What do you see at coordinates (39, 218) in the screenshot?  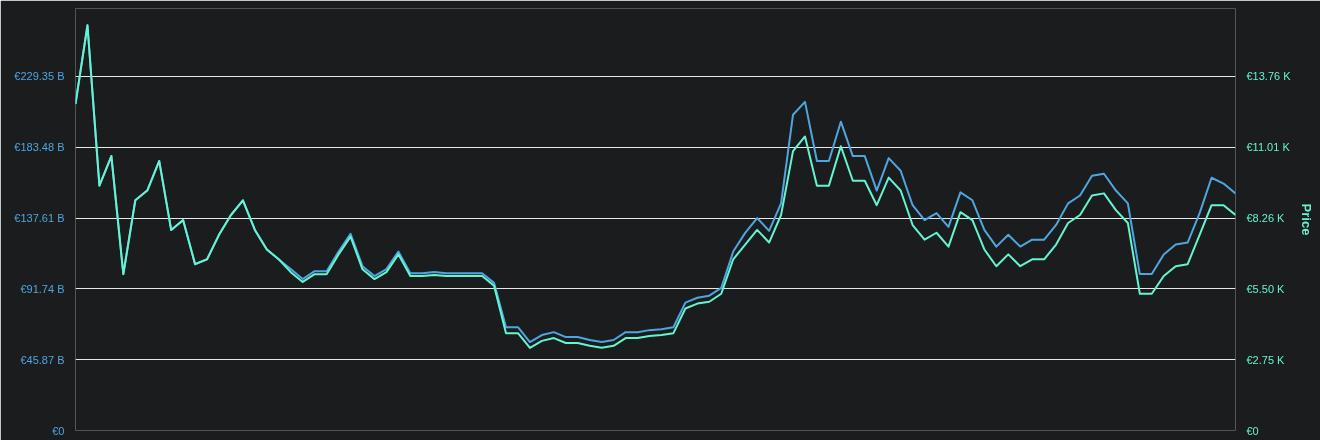 I see `y-tick-label: €137.61 B` at bounding box center [39, 218].